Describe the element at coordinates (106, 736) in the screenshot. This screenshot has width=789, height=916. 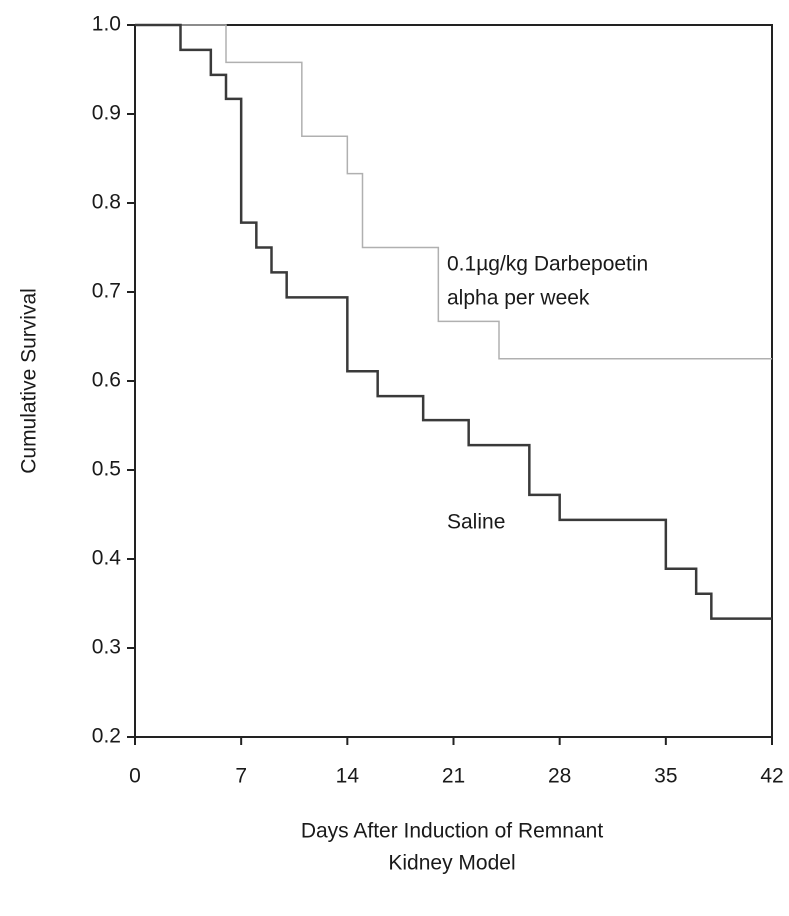
I see `y-tick-label: 0.2` at that location.